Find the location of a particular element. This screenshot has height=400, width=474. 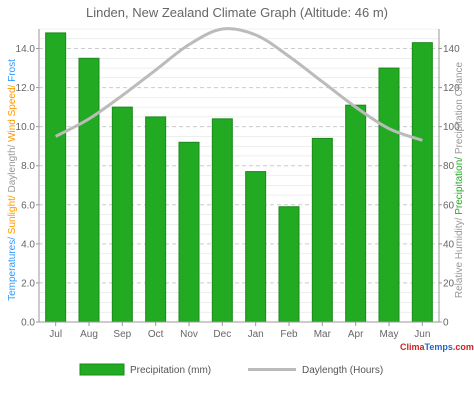

legend-label-precipitation: Precipitation (mm) is located at coordinates (170, 370).